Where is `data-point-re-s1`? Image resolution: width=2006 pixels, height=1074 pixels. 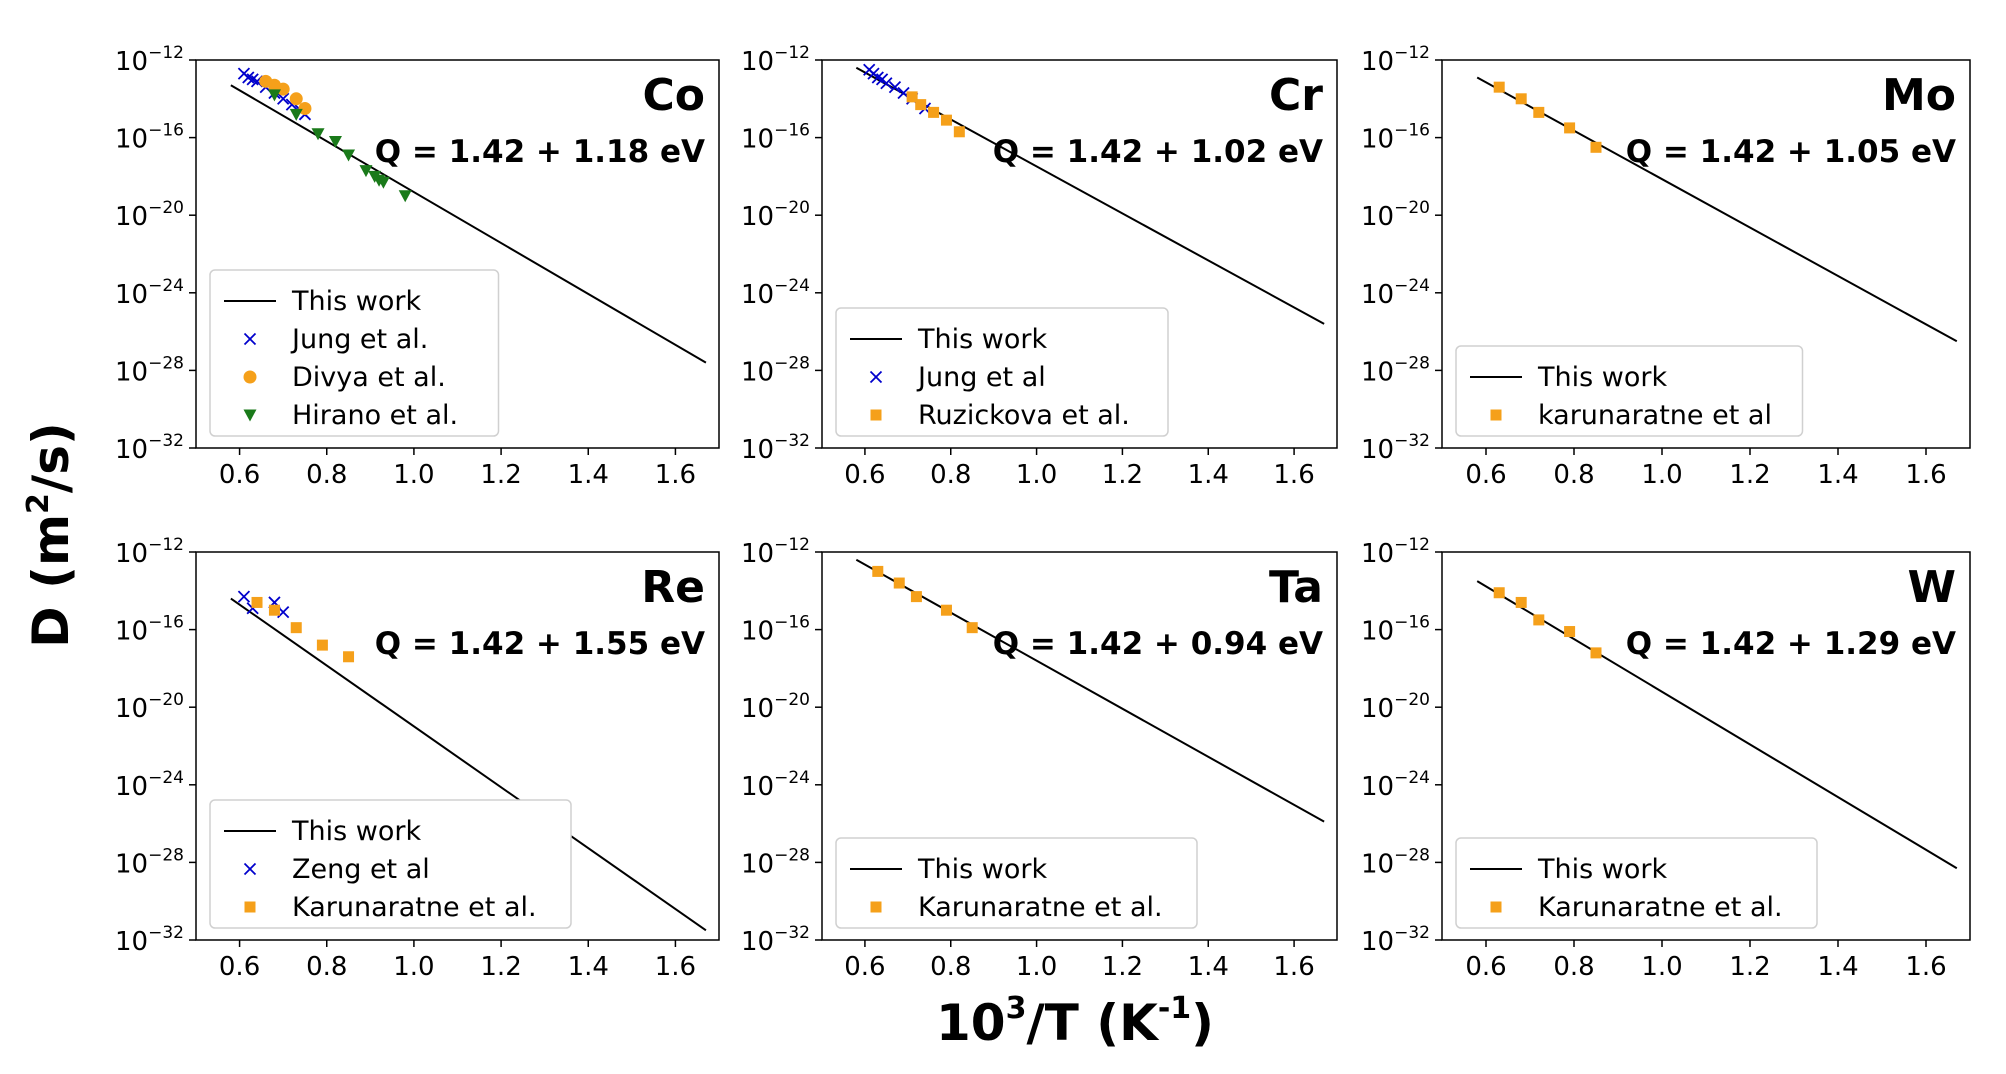 data-point-re-s1 is located at coordinates (349, 657).